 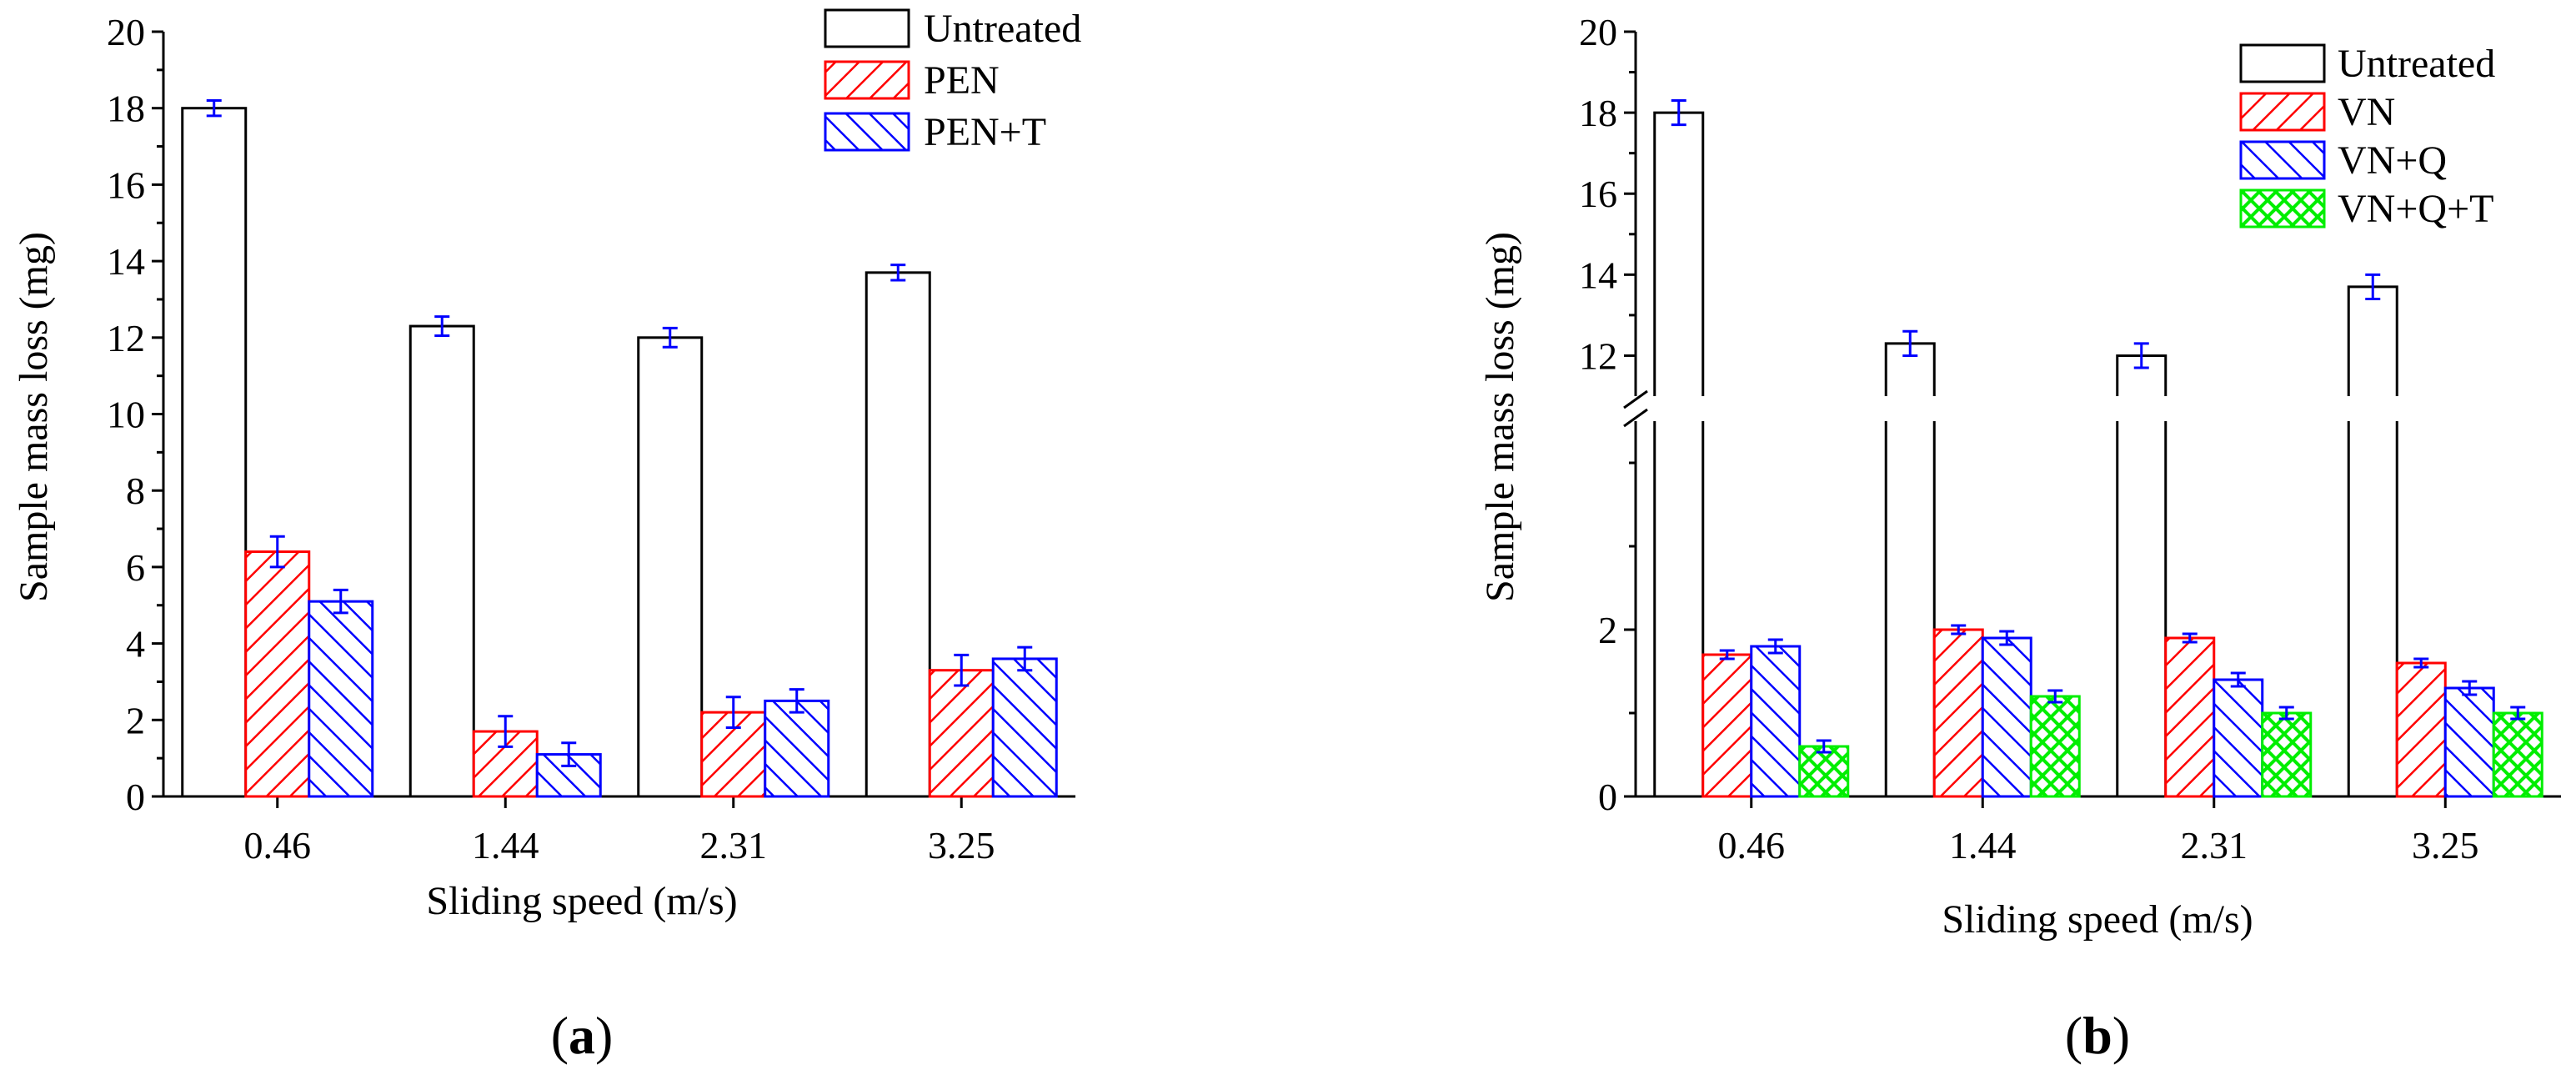 What do you see at coordinates (2445, 845) in the screenshot?
I see `chart-b-xtick-label: 3.25` at bounding box center [2445, 845].